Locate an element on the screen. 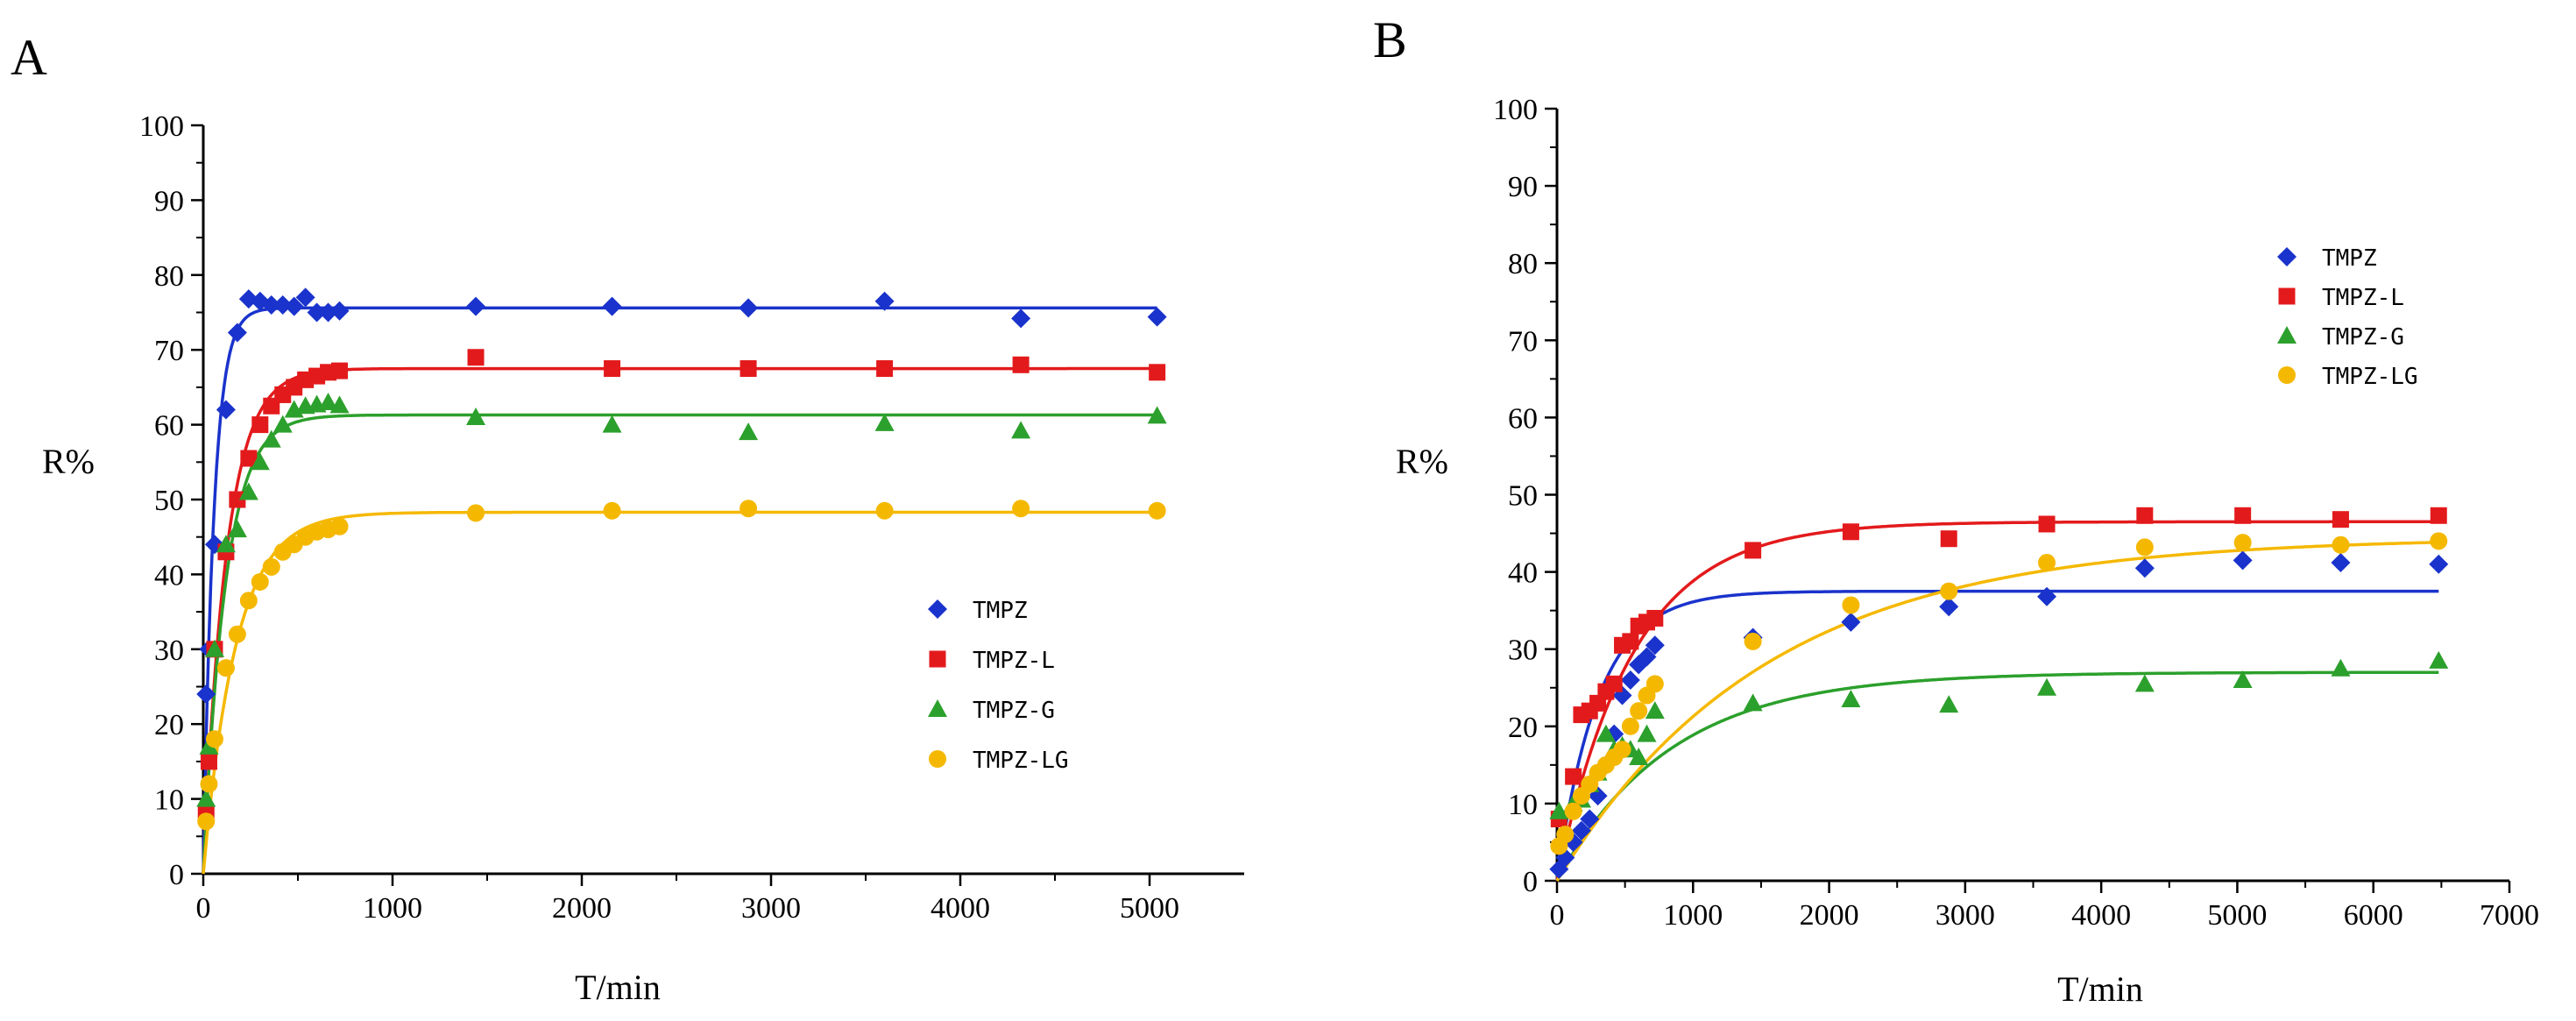 The height and width of the screenshot is (1021, 2576). panel-a-x-tick-label: 5000 is located at coordinates (1149, 908).